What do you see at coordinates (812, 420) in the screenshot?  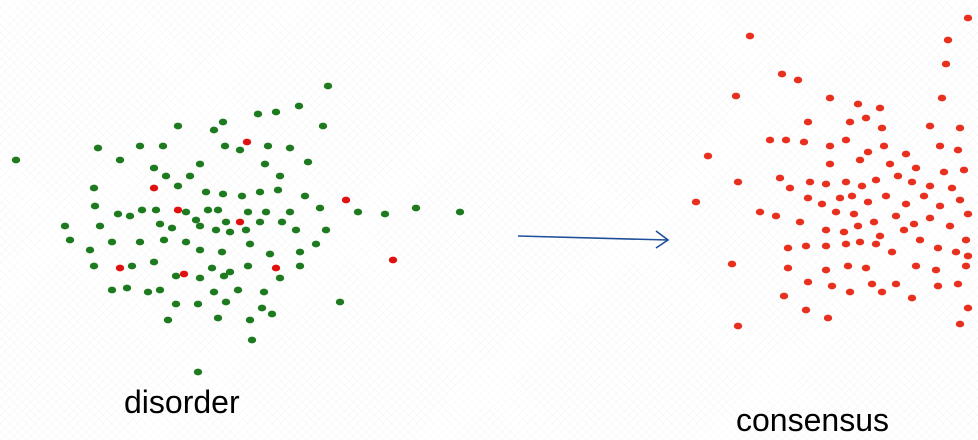 I see `consensus-label: consensus` at bounding box center [812, 420].